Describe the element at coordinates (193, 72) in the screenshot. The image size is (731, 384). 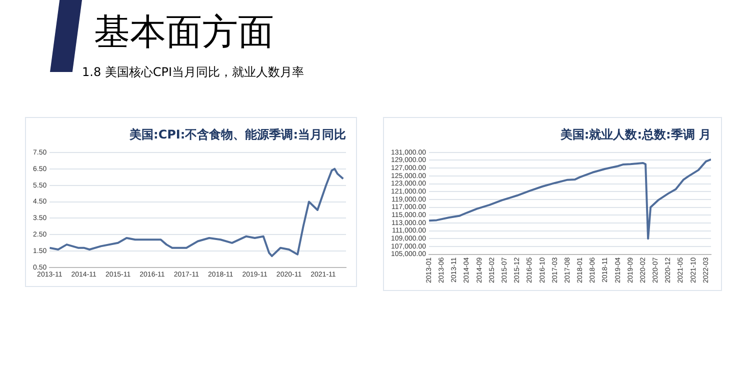
I see `text: 1.8 美国核心CPI当月同比，就业人数月率` at that location.